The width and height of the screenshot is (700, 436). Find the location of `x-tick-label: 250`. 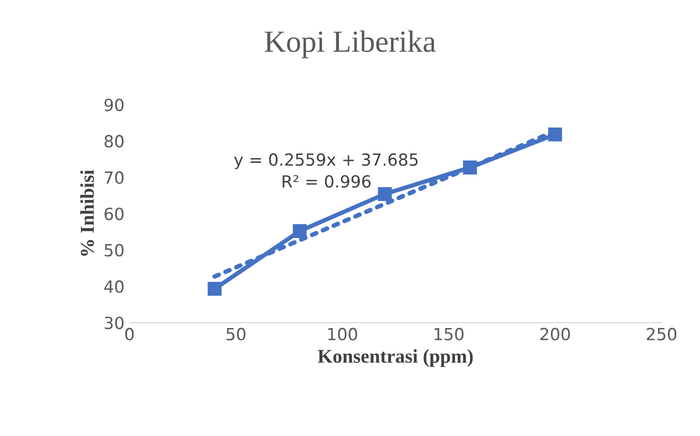

x-tick-label: 250 is located at coordinates (661, 334).